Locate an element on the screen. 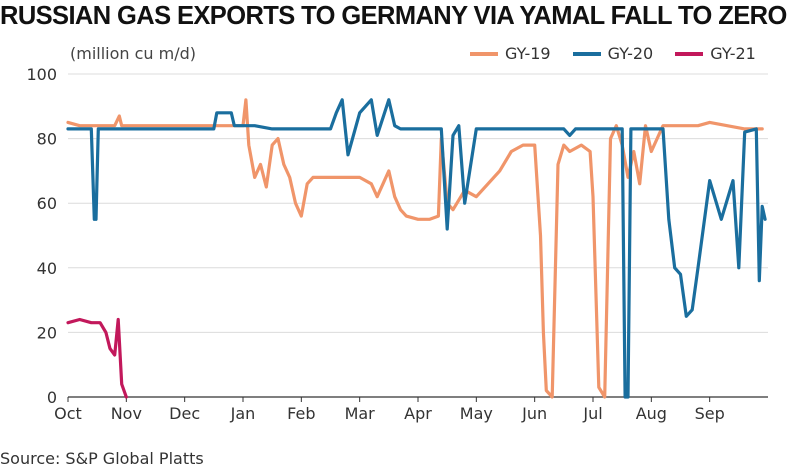 Image resolution: width=798 pixels, height=475 pixels. y-tick-label: 100 is located at coordinates (41, 74).